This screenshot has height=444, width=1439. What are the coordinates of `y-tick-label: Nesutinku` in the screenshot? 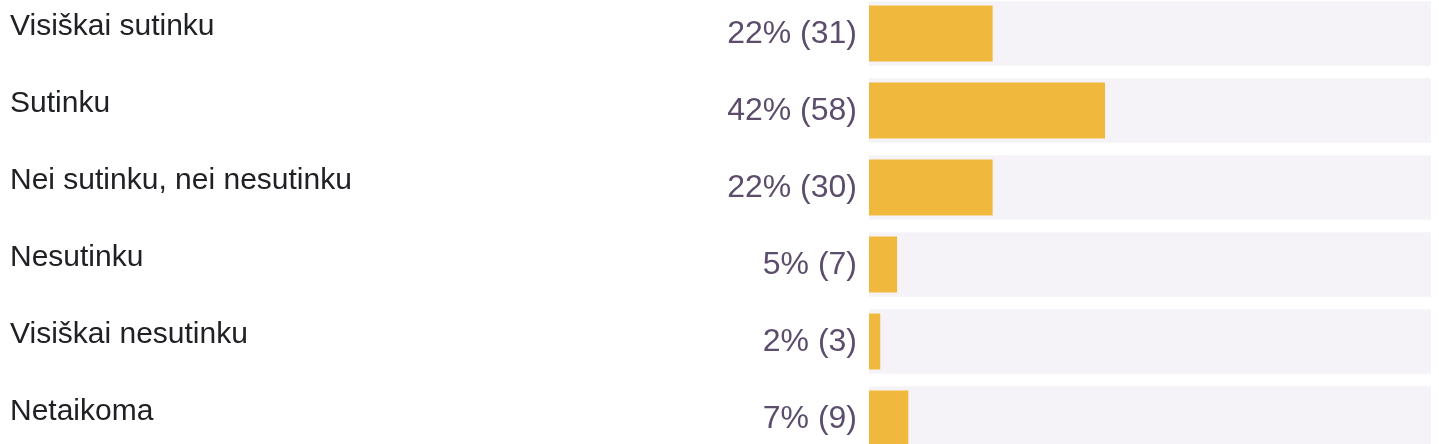 It's located at (77, 255).